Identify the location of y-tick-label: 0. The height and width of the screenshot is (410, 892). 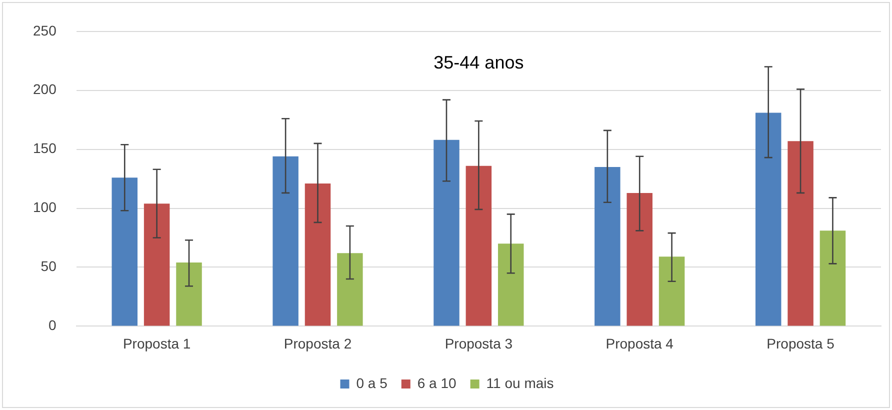
(52, 325).